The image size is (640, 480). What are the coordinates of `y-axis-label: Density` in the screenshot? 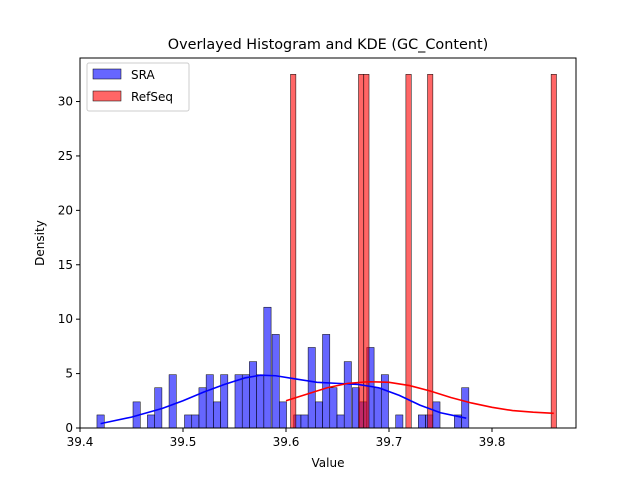 It's located at (40, 243).